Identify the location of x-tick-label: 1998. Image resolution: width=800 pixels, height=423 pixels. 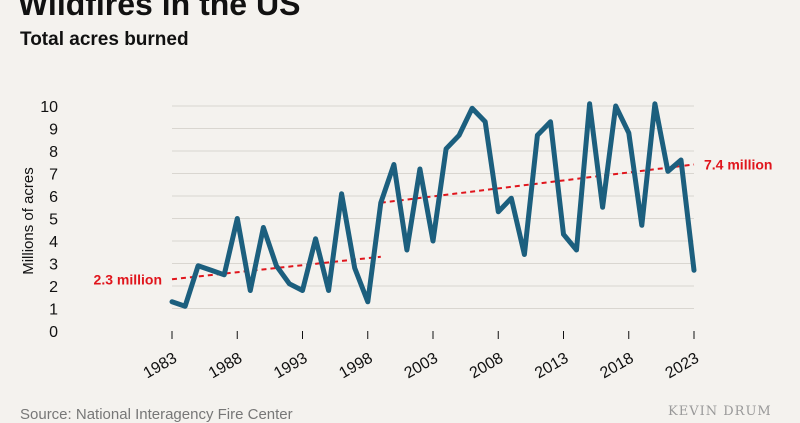
(355, 366).